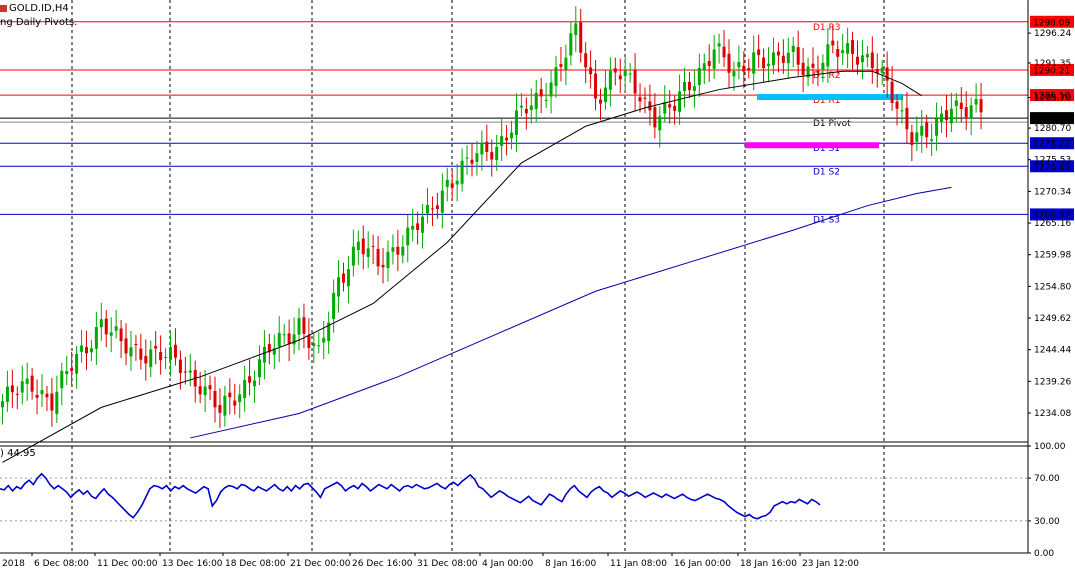  I want to click on time-tick-label: 2018, so click(13, 564).